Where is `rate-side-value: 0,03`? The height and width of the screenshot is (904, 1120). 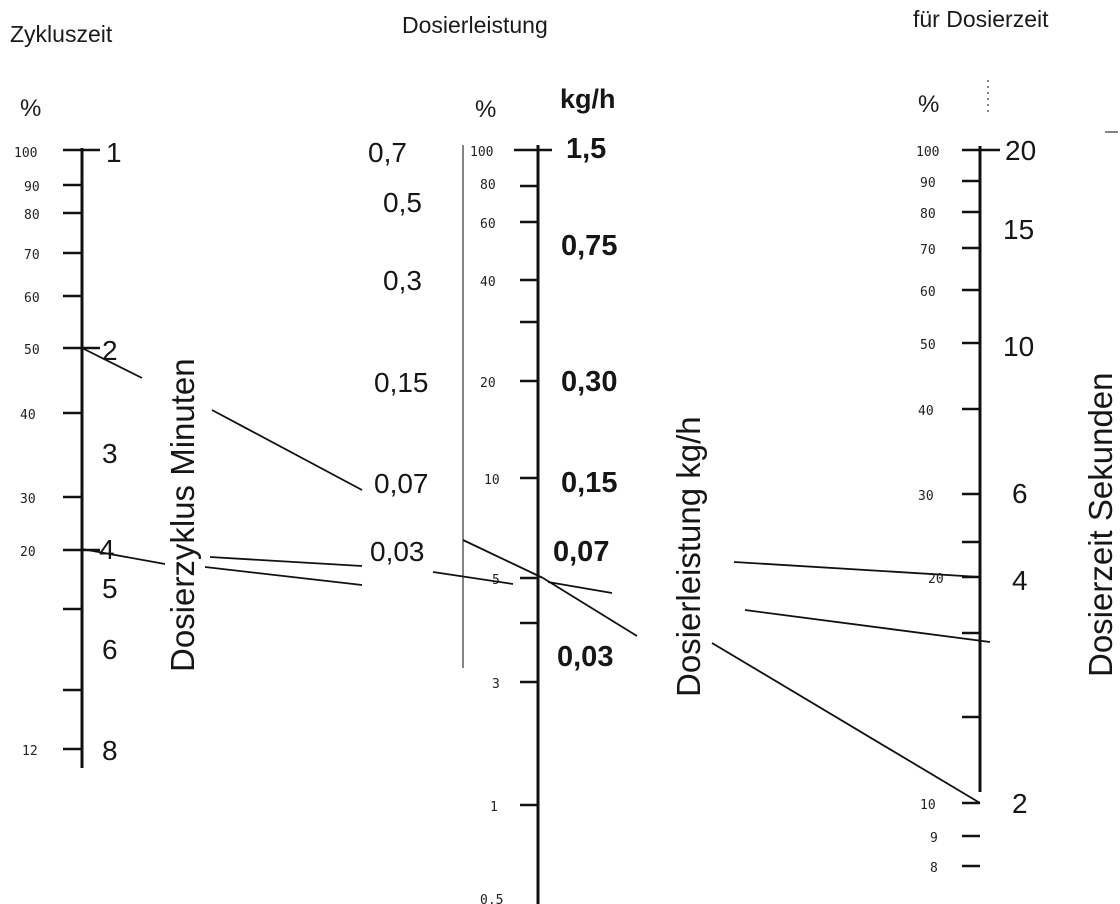
rate-side-value: 0,03 is located at coordinates (397, 551).